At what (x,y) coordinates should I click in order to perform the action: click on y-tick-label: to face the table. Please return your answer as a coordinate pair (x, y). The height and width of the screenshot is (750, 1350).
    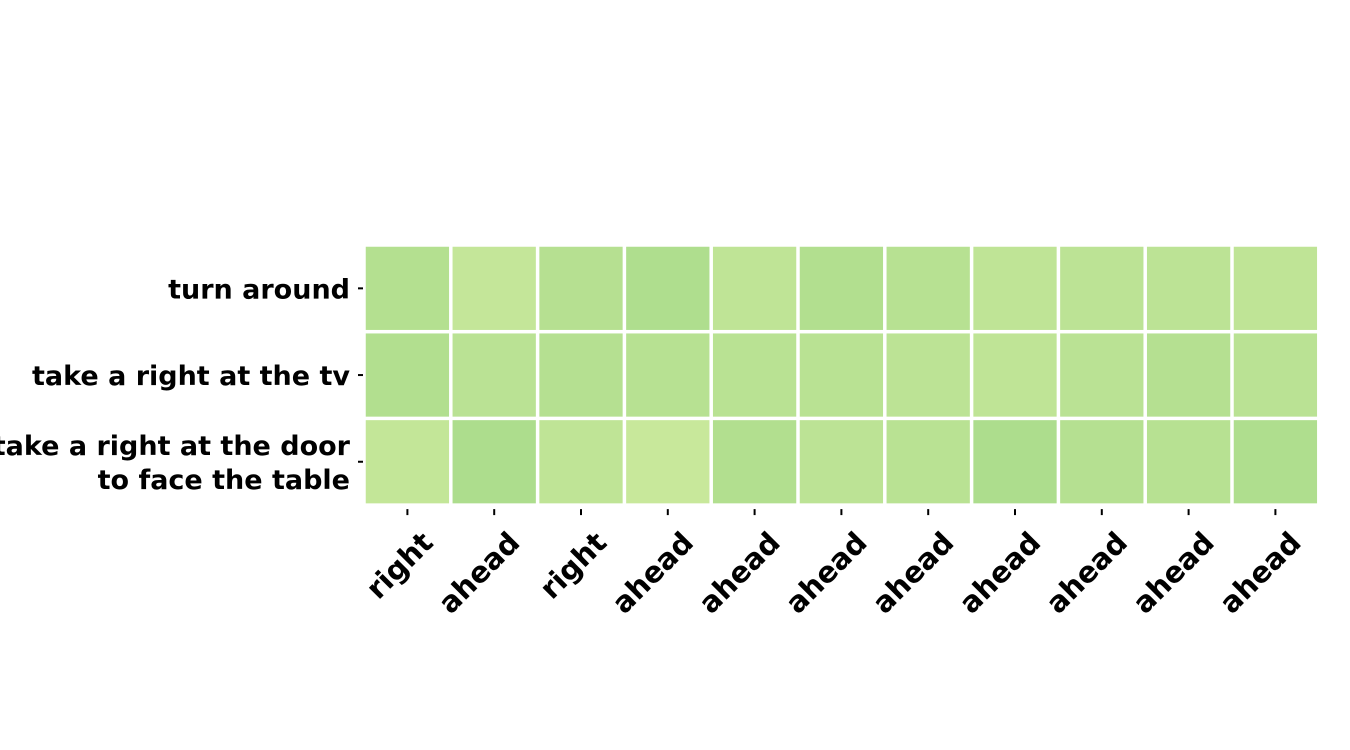
    Looking at the image, I should click on (224, 480).